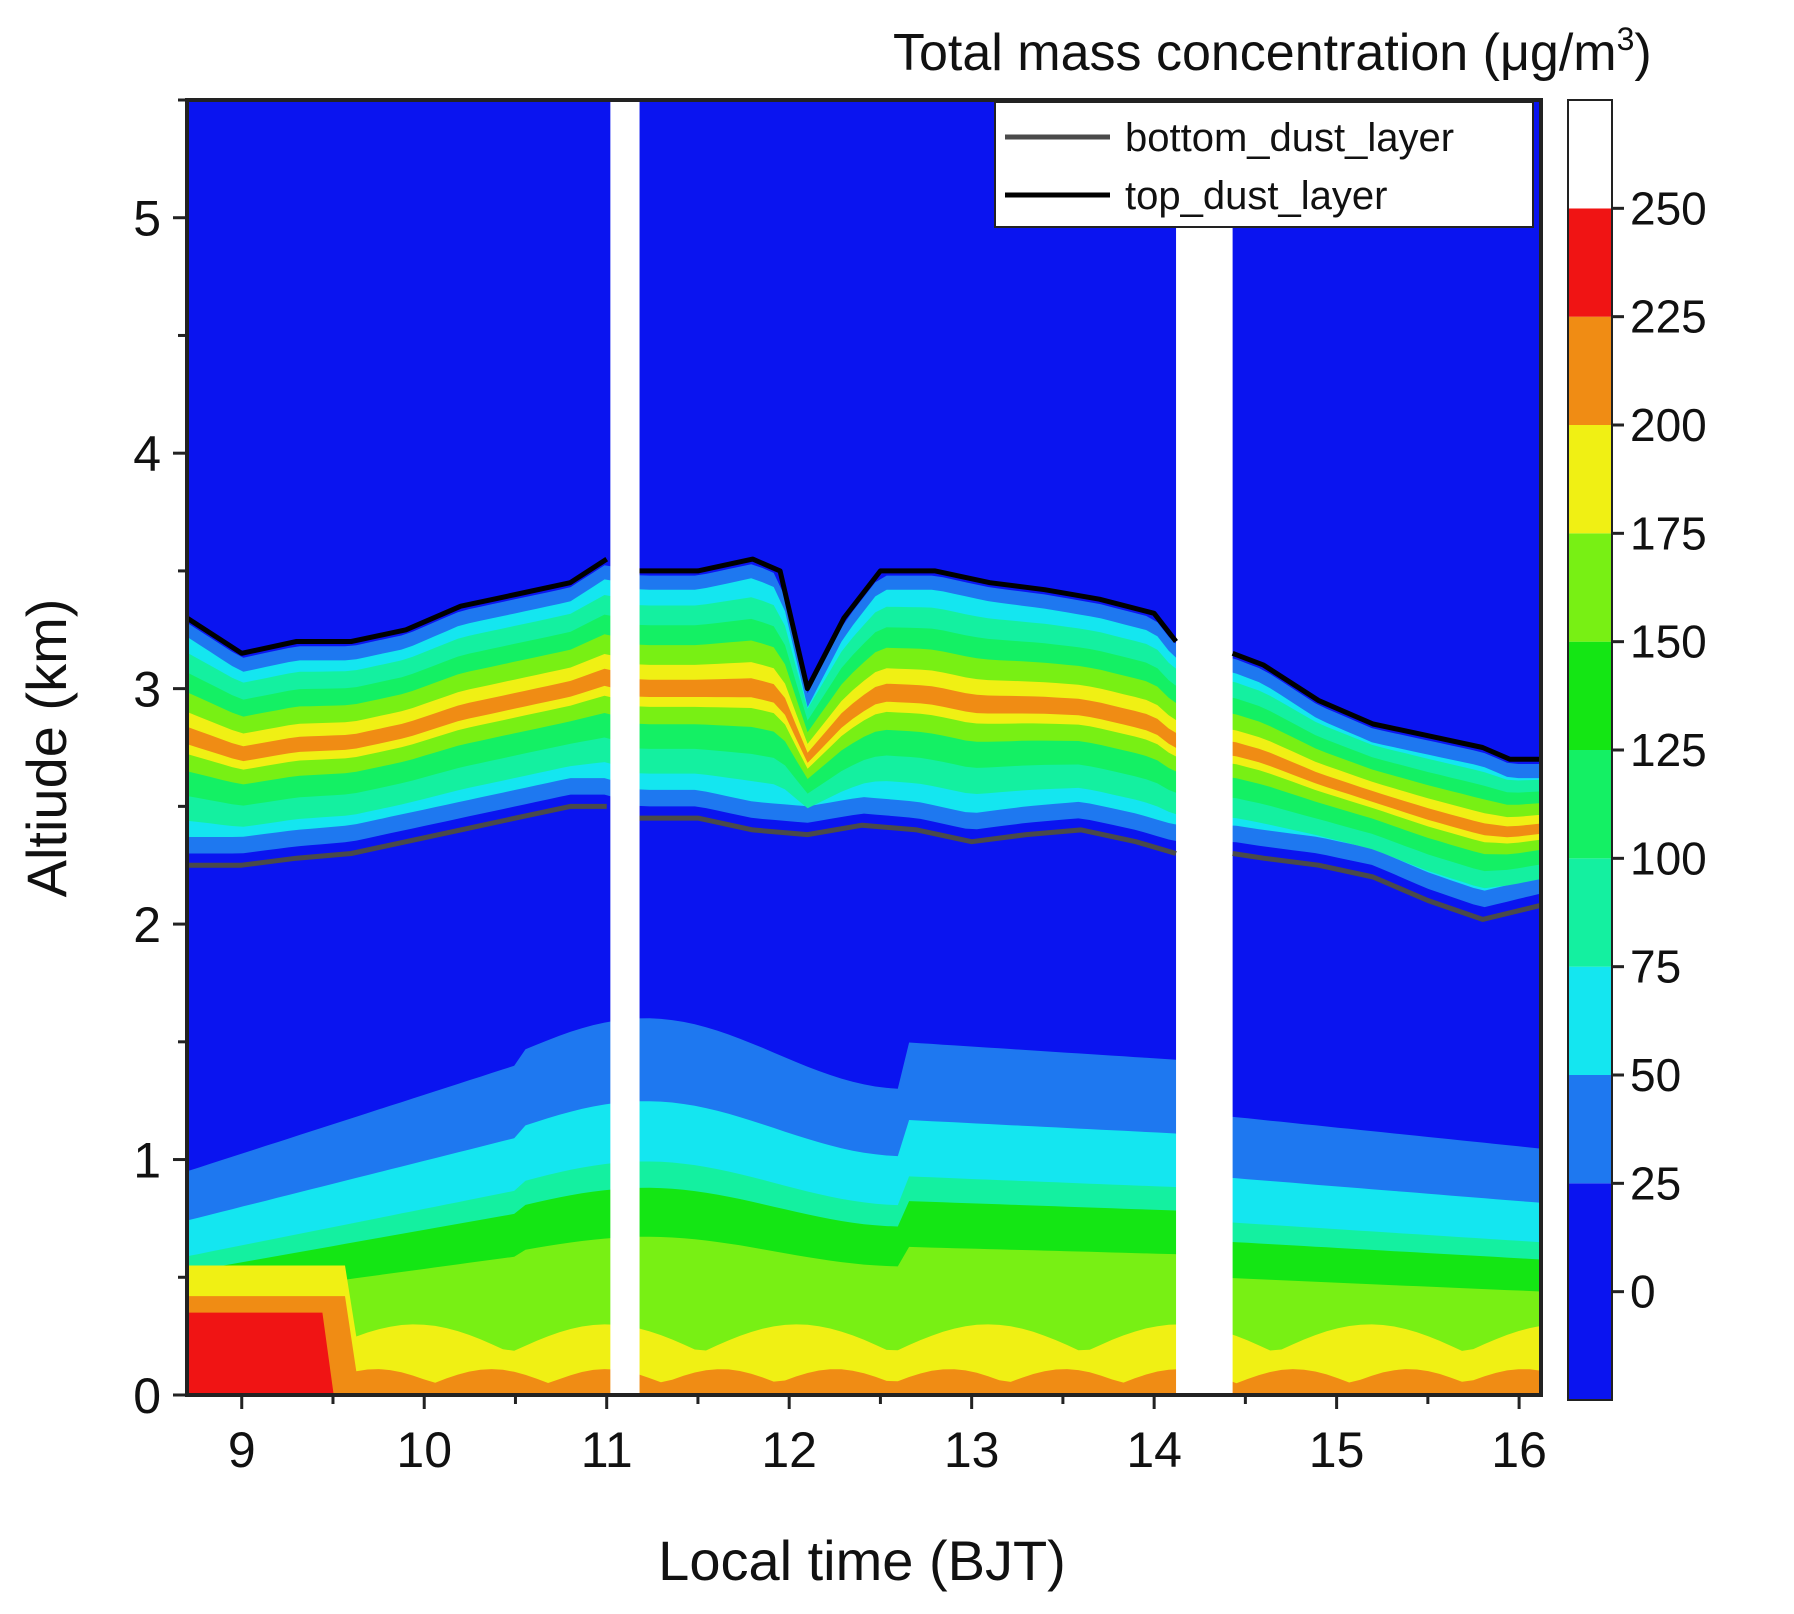  I want to click on legend: bottom_dust_layer top_dust_layer, so click(1264, 164).